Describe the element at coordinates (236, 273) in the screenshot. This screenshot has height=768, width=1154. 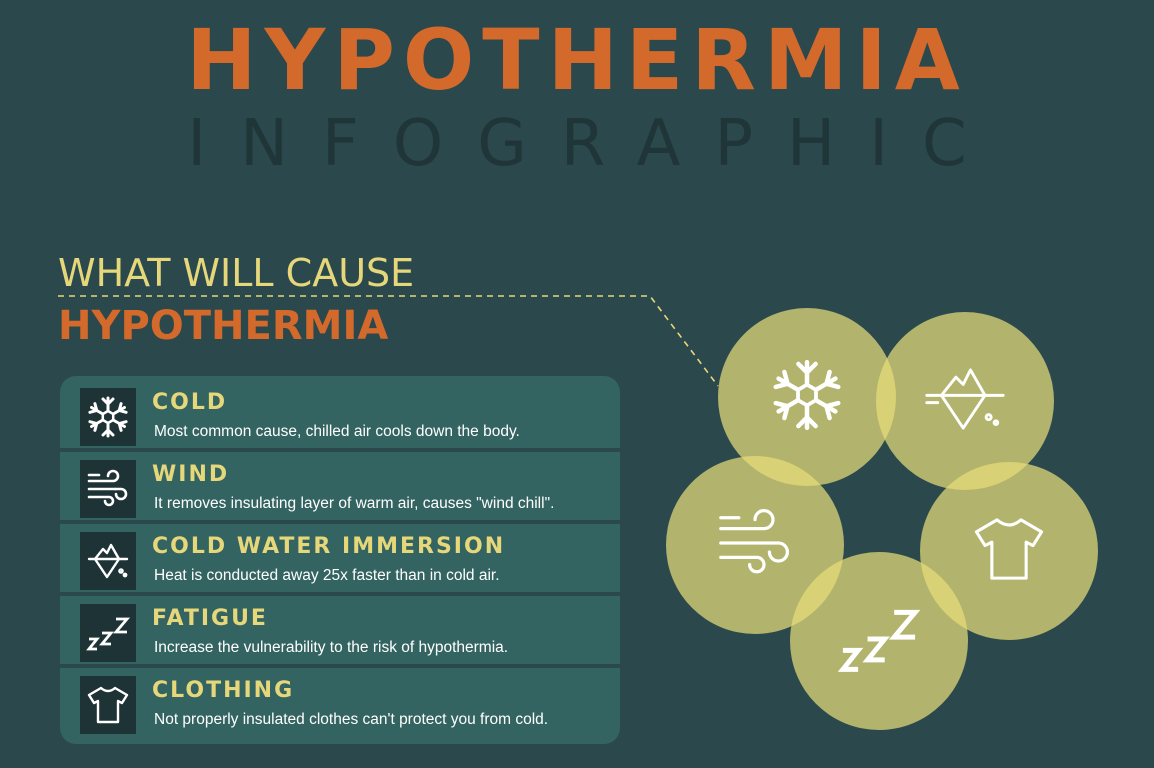
I see `section-pre-title: WHAT WILL CAUSE` at that location.